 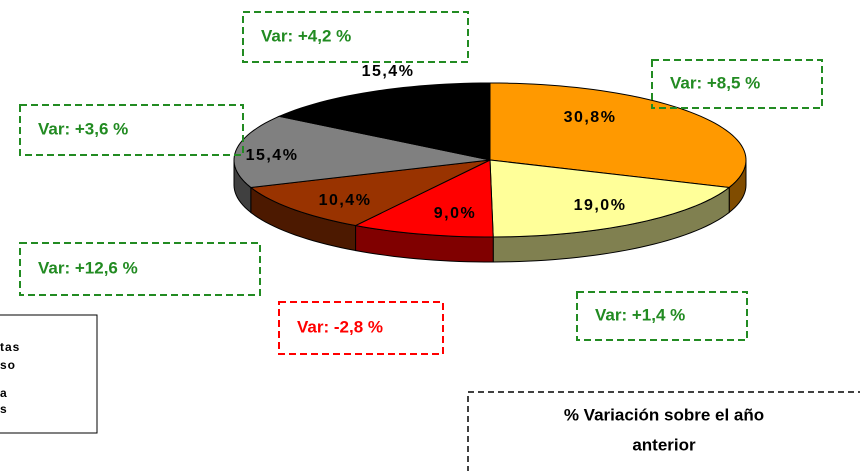 I want to click on legend-text: a, so click(x=4, y=393).